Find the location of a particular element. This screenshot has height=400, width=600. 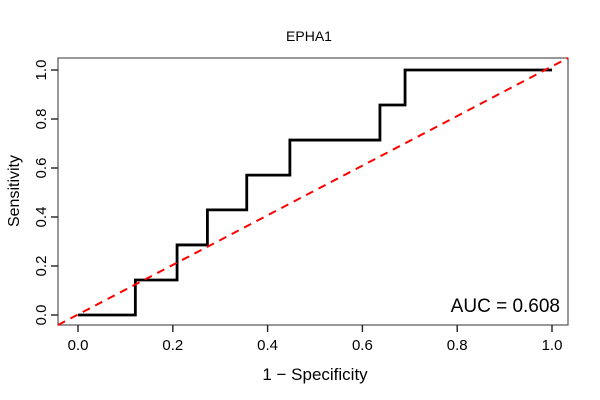

y-axis-tick-label: 0.8 is located at coordinates (41, 119).